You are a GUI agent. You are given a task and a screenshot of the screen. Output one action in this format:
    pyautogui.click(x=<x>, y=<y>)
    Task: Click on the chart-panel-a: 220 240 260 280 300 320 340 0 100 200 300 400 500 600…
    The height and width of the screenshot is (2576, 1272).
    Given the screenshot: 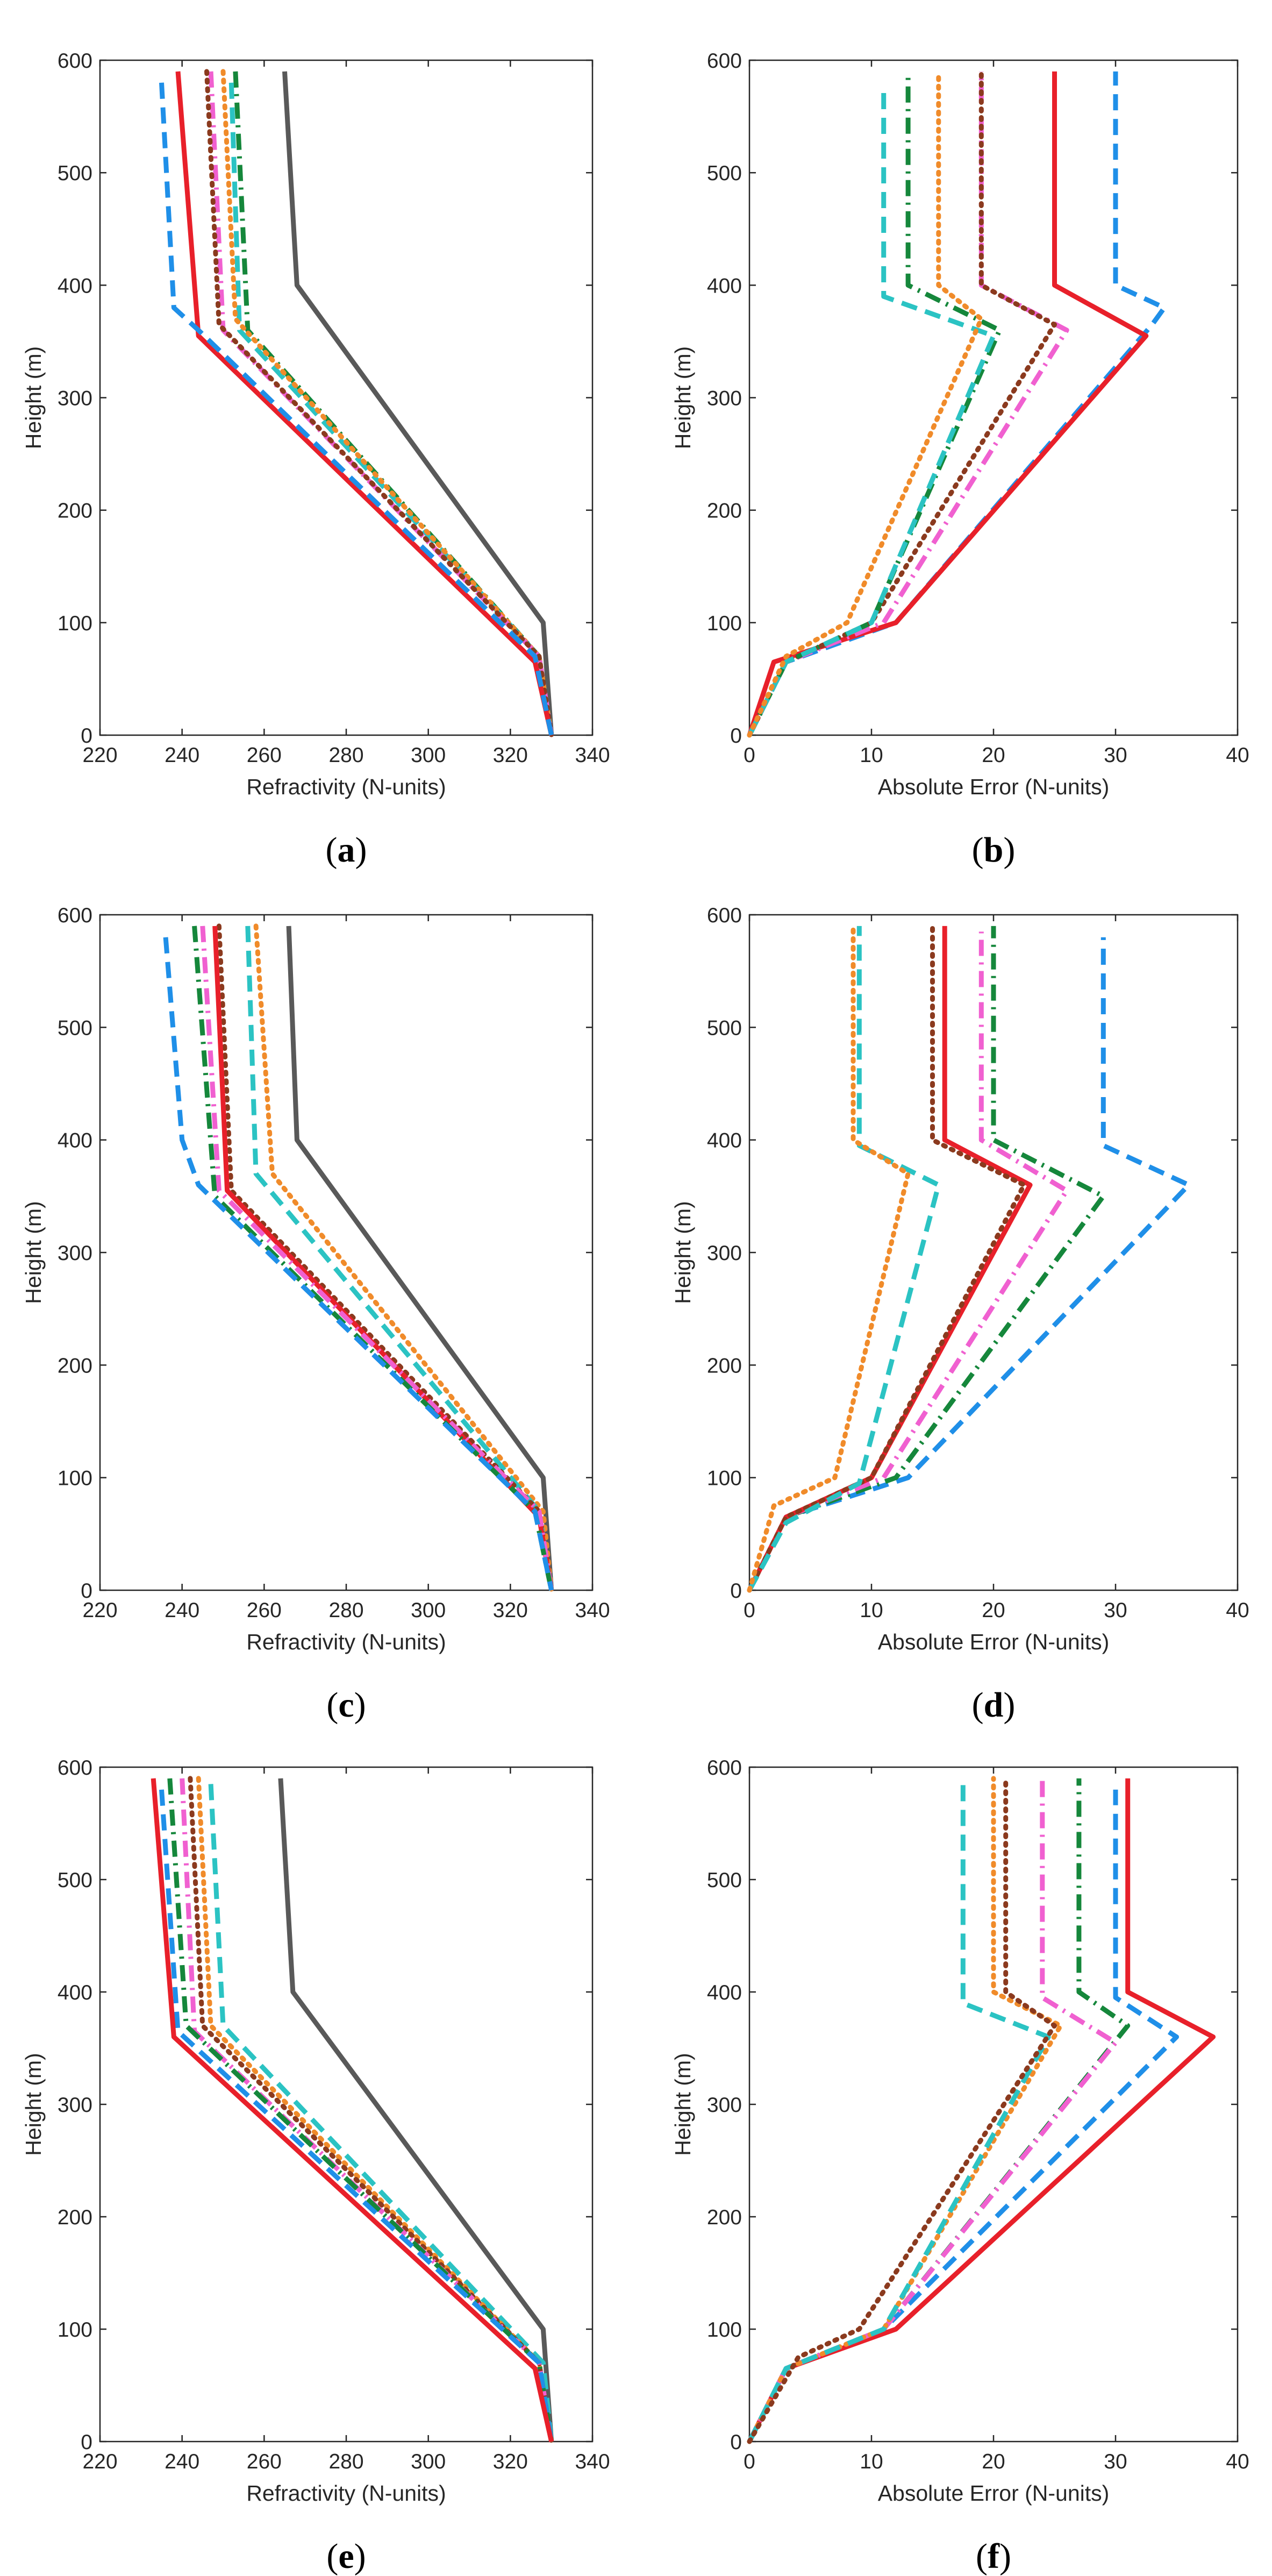 What is the action you would take?
    pyautogui.click(x=315, y=460)
    